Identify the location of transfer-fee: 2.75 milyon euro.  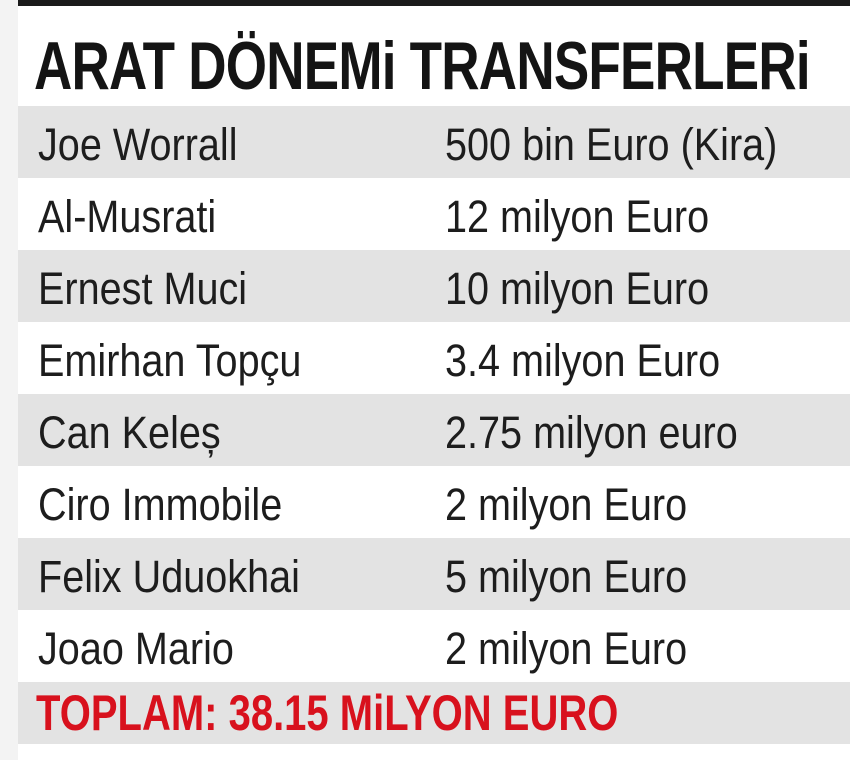
(591, 432).